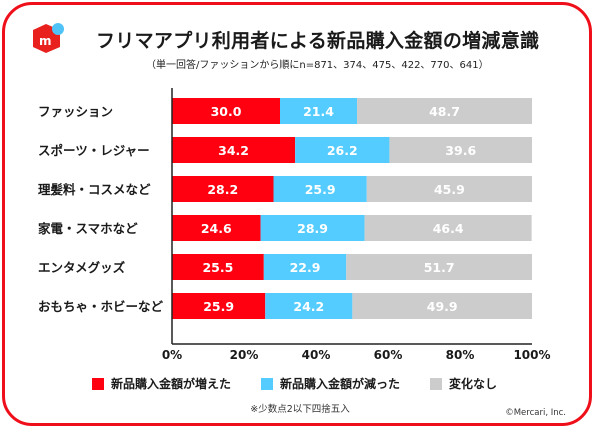  I want to click on category-label: ファッション, so click(75, 111).